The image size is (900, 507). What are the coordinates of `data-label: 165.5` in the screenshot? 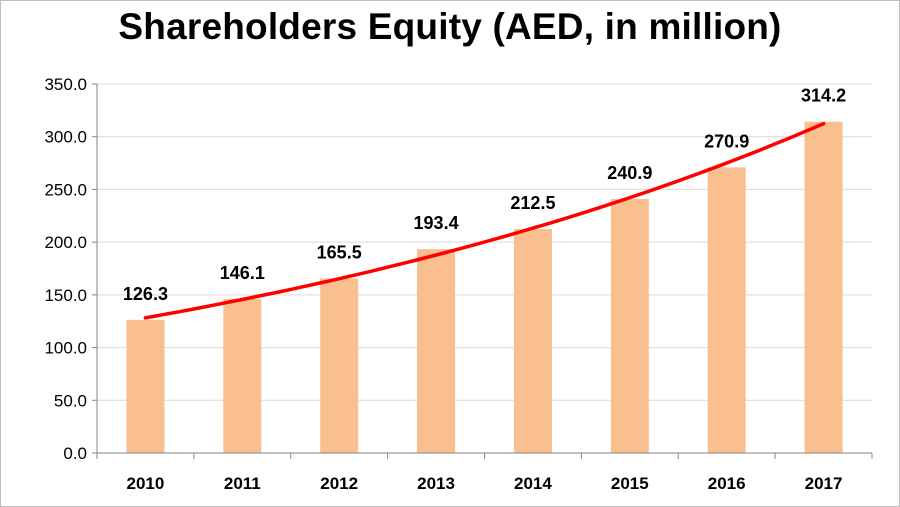 It's located at (339, 253).